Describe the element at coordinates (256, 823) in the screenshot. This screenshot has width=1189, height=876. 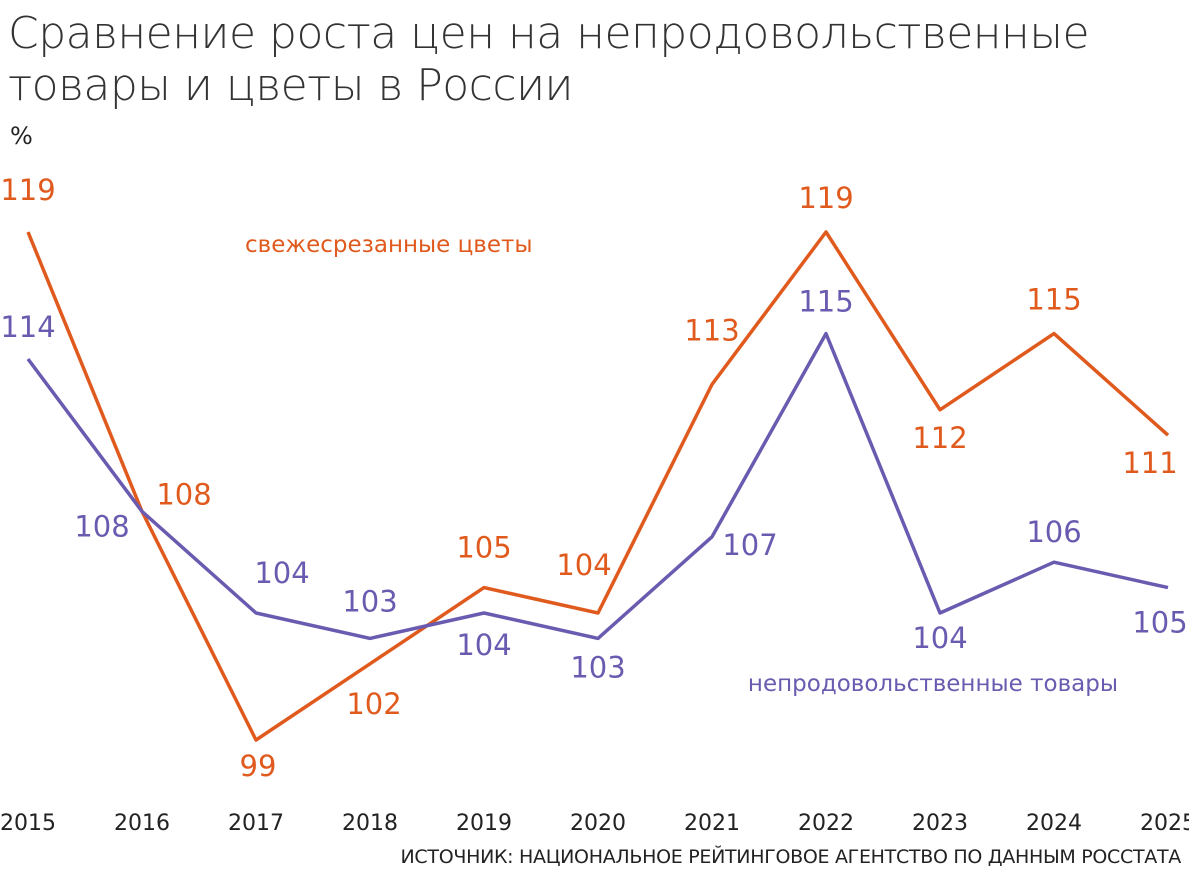
I see `x-tick-label: 2017` at that location.